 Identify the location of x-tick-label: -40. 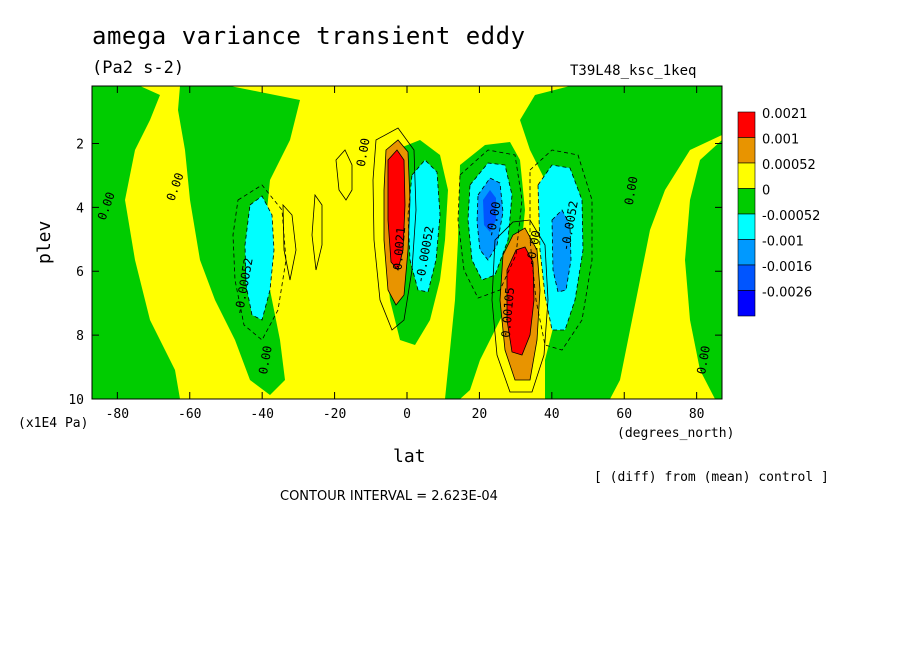
(261, 414).